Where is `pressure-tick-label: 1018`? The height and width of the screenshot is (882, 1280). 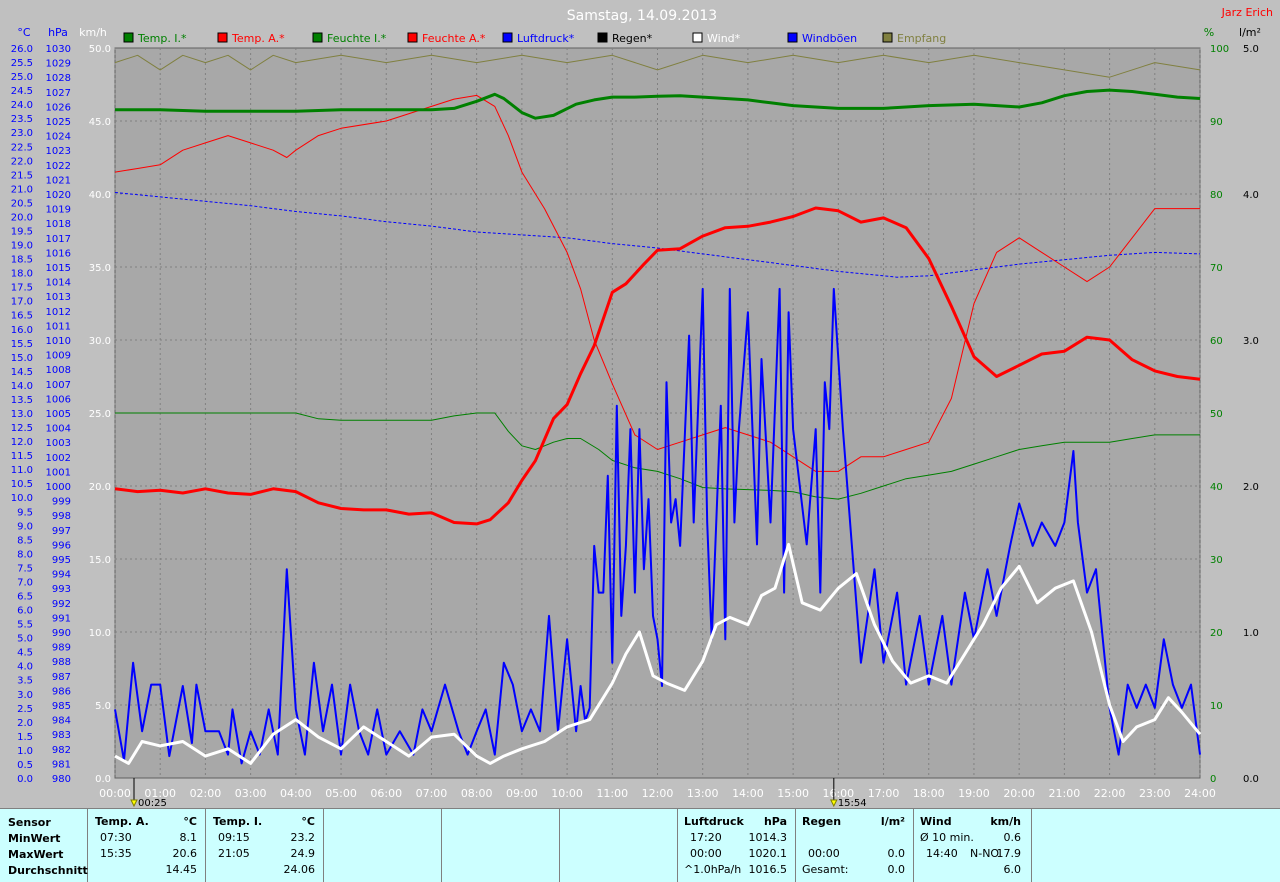 pressure-tick-label: 1018 is located at coordinates (58, 224).